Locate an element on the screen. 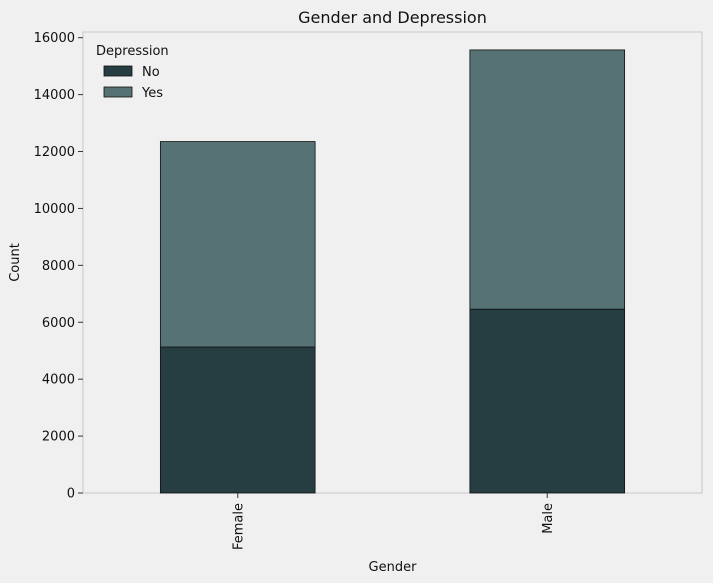 This screenshot has width=713, height=583. legend-label-yes: Yes is located at coordinates (152, 93).